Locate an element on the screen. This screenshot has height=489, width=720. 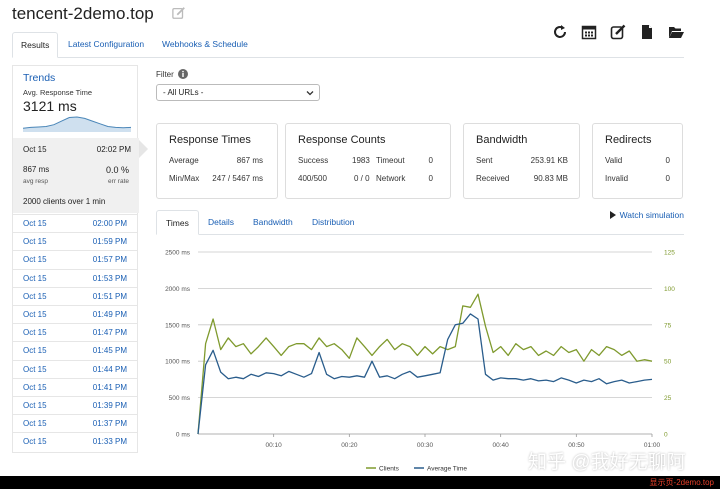
y-right-tick-label: 50 is located at coordinates (668, 362).